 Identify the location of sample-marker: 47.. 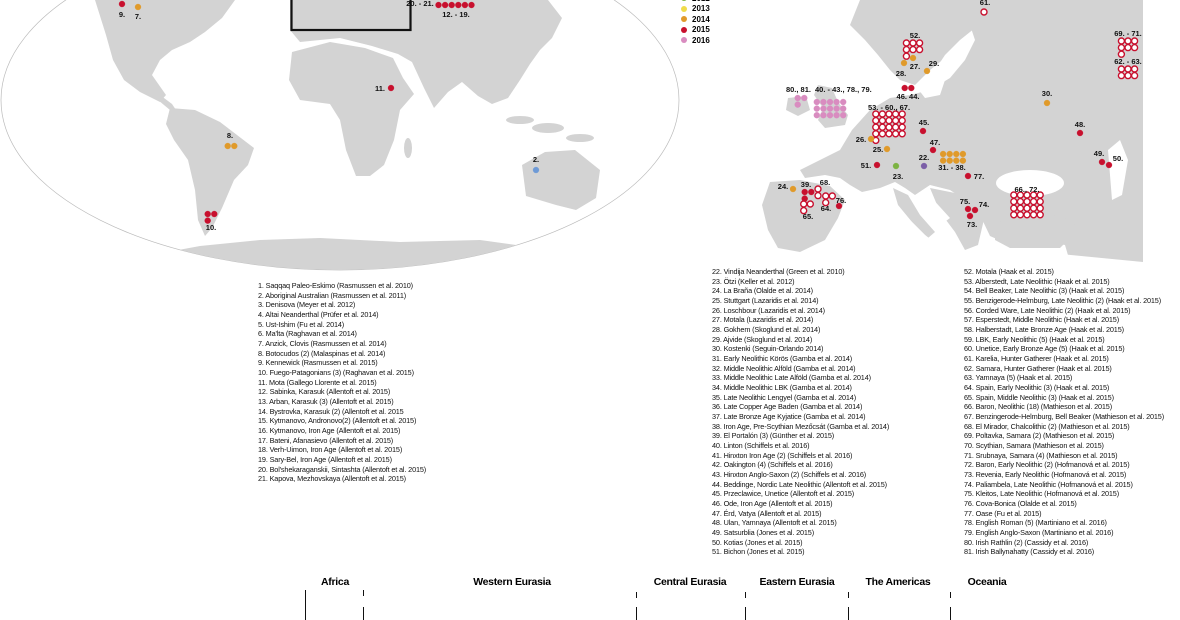
(934, 146).